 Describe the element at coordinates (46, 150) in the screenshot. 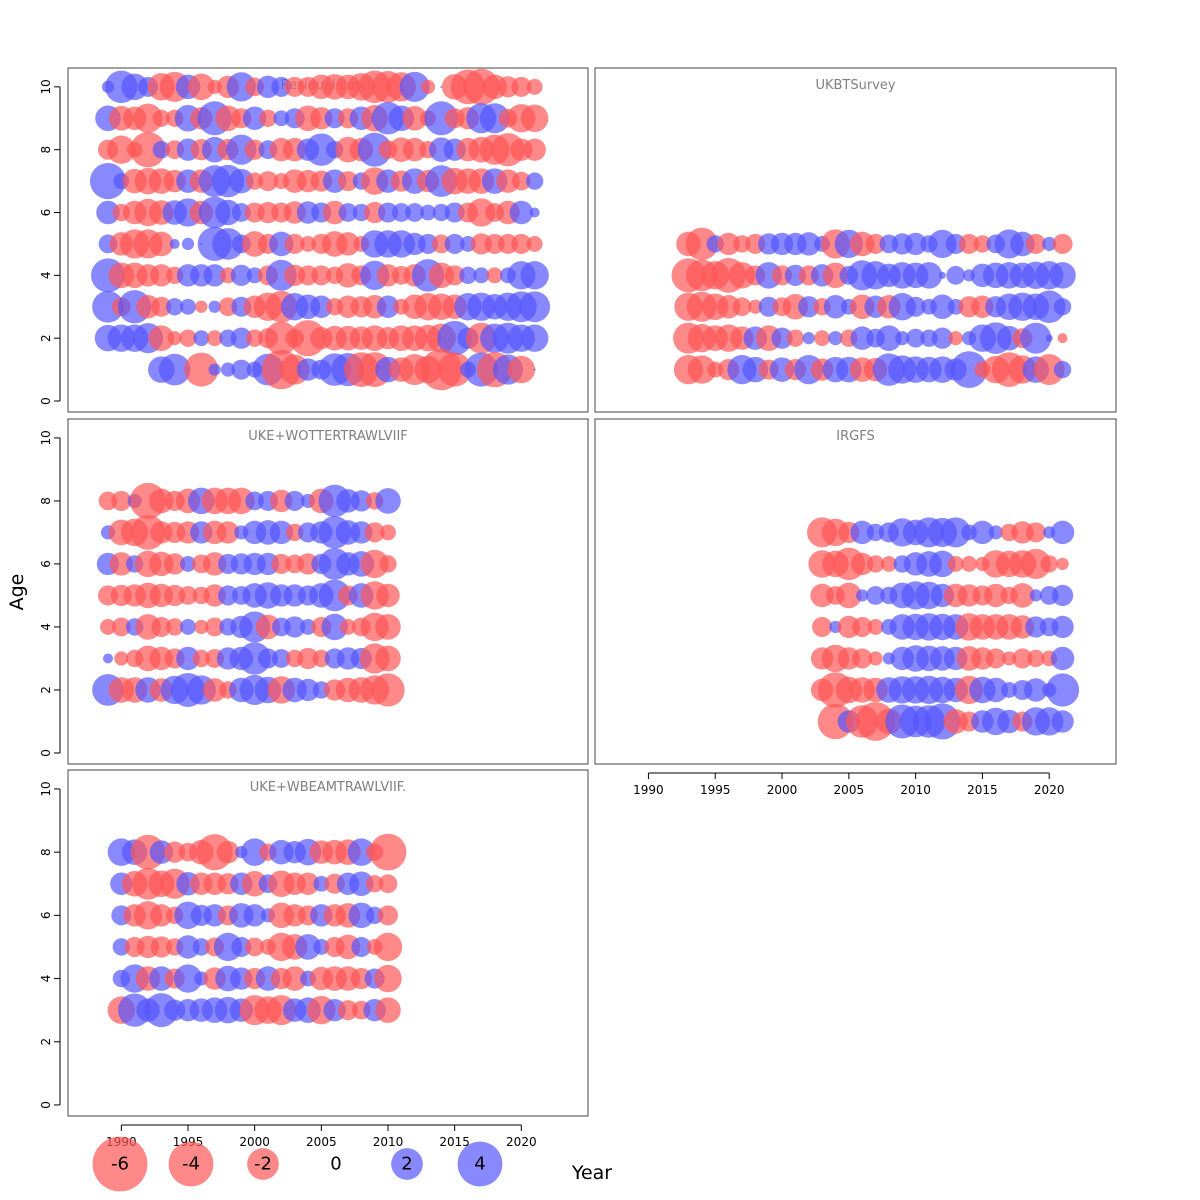

I see `y-tick-label: 8` at that location.